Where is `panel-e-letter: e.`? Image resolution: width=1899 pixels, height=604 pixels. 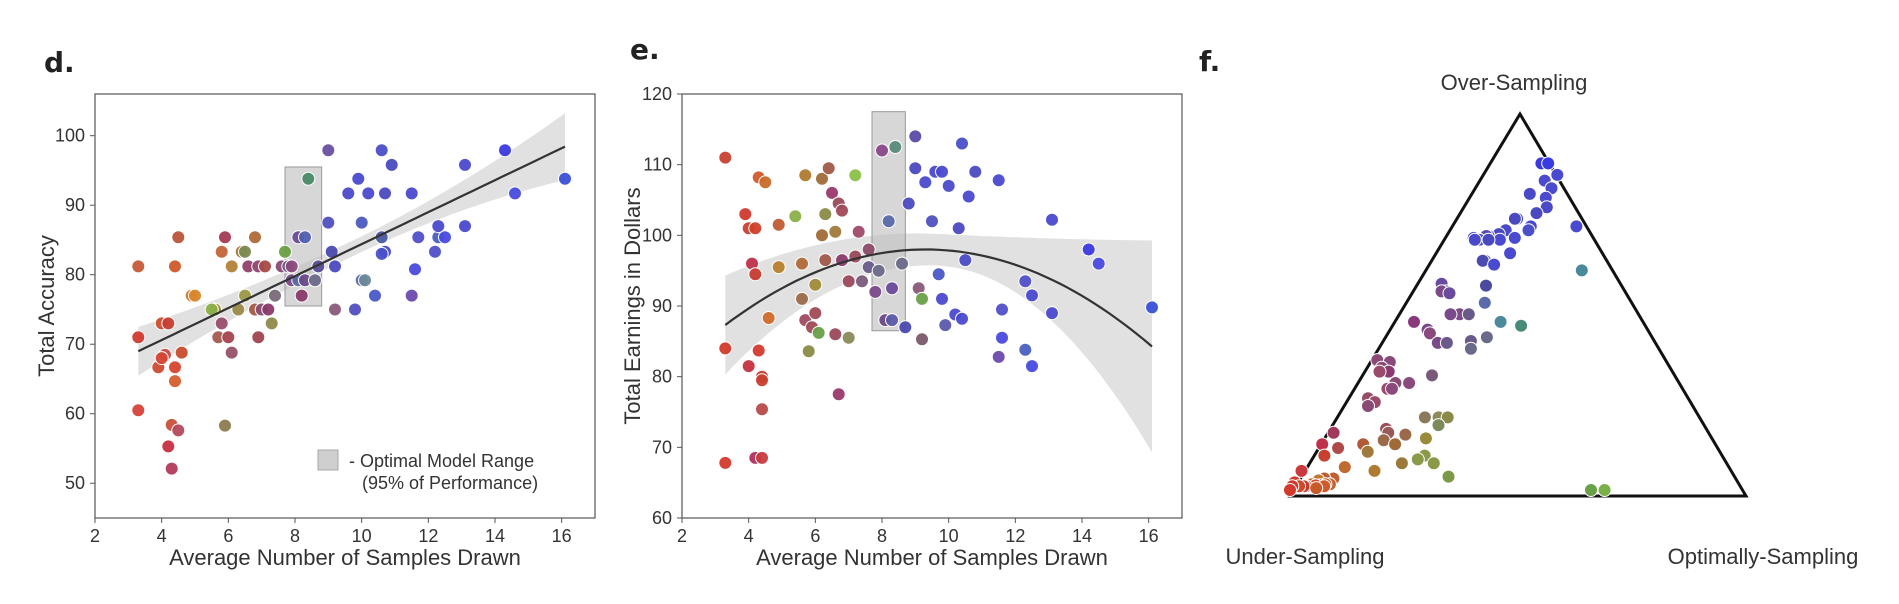
panel-e-letter: e. is located at coordinates (645, 49).